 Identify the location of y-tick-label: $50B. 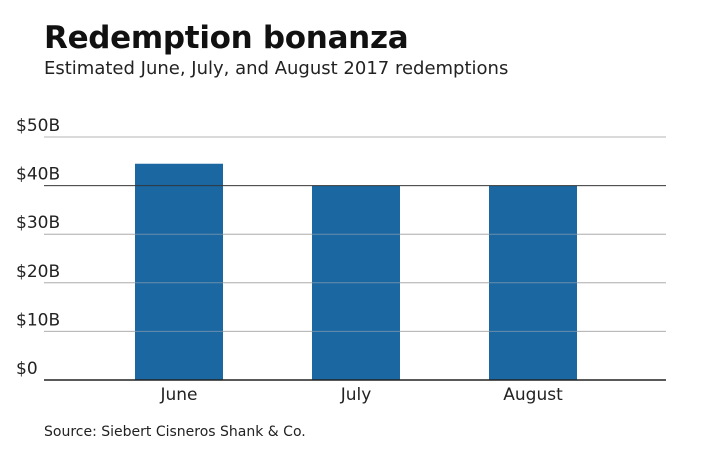
(38, 126).